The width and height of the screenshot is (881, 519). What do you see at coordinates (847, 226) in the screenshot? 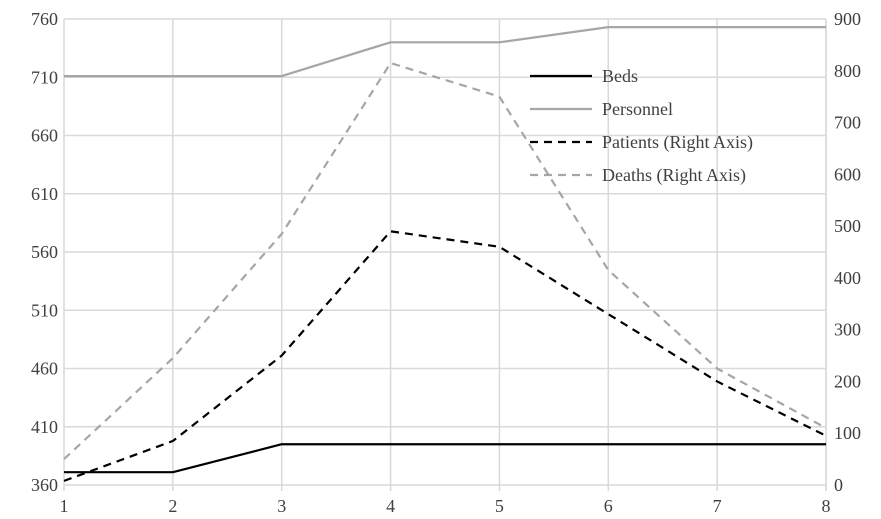
I see `right-y-tick-label: 500` at bounding box center [847, 226].